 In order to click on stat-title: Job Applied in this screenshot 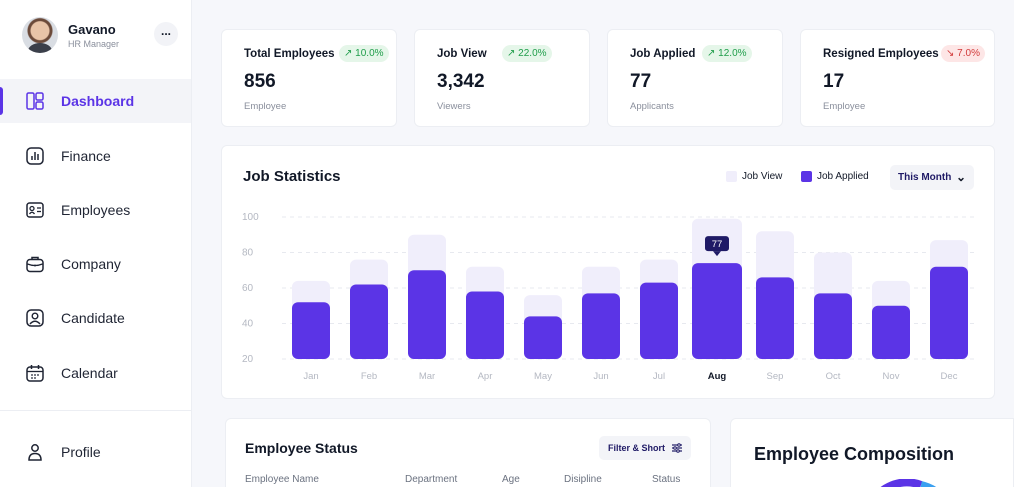, I will do `click(663, 54)`.